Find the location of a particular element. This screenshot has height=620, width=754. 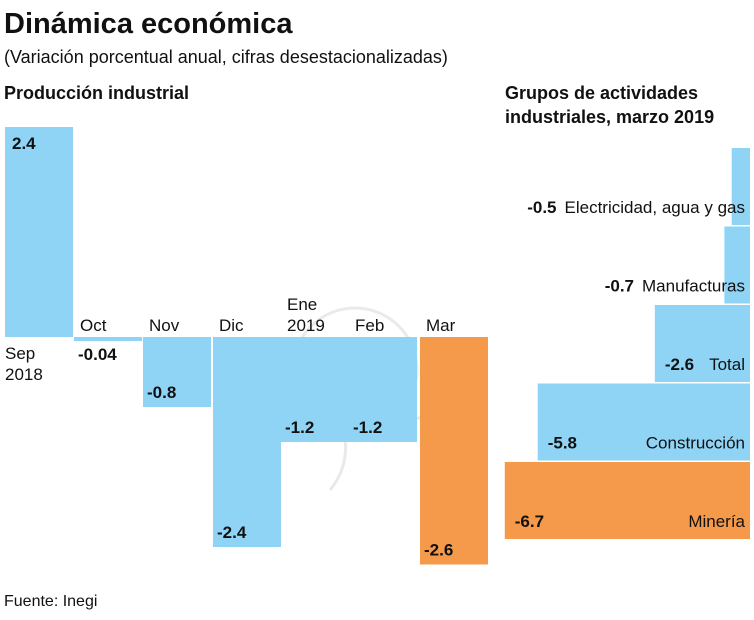

source-note: Fuente: Inegi is located at coordinates (50, 601).